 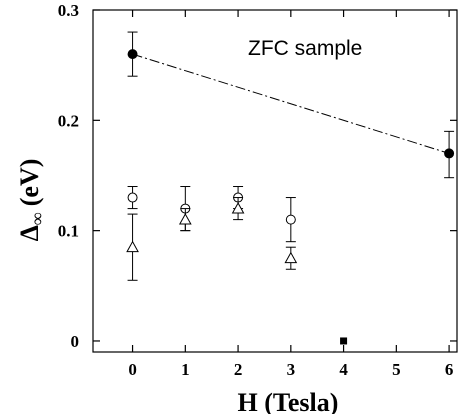 What do you see at coordinates (185, 369) in the screenshot?
I see `x-tick-label: 1` at bounding box center [185, 369].